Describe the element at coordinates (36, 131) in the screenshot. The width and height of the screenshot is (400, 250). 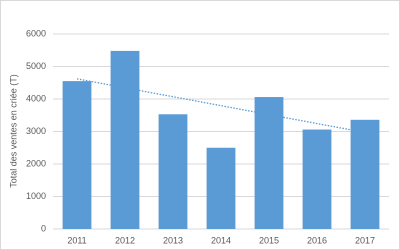
I see `y-tick-label: 3000` at that location.